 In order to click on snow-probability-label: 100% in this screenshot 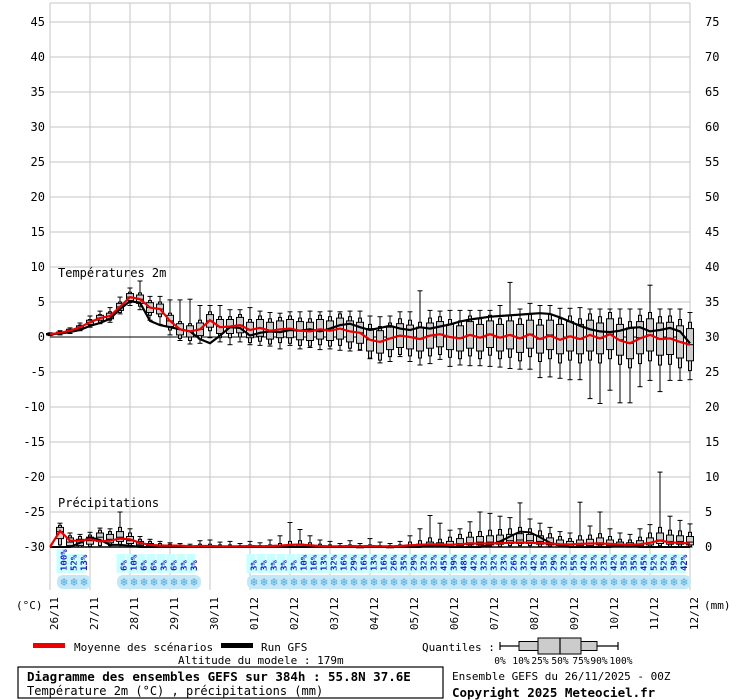, I will do `click(65, 560)`.